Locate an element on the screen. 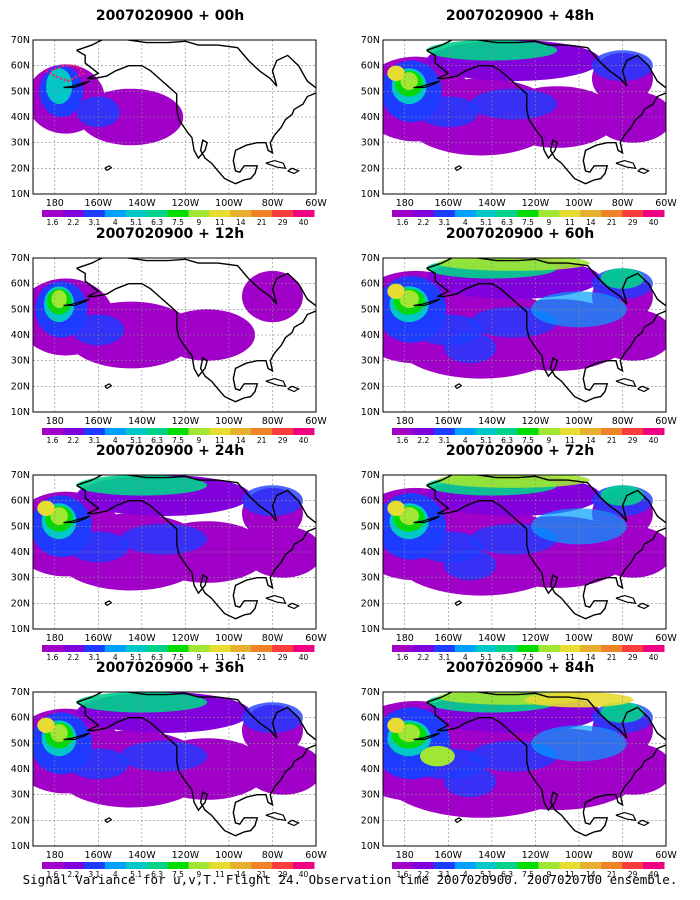  colorbar-label: 2.2 is located at coordinates (423, 657).